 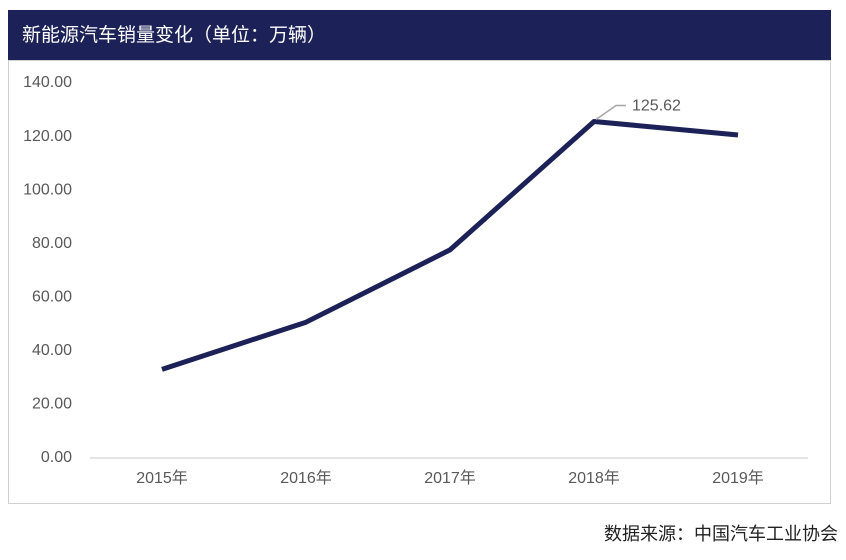 What do you see at coordinates (610, 112) in the screenshot?
I see `label-leader` at bounding box center [610, 112].